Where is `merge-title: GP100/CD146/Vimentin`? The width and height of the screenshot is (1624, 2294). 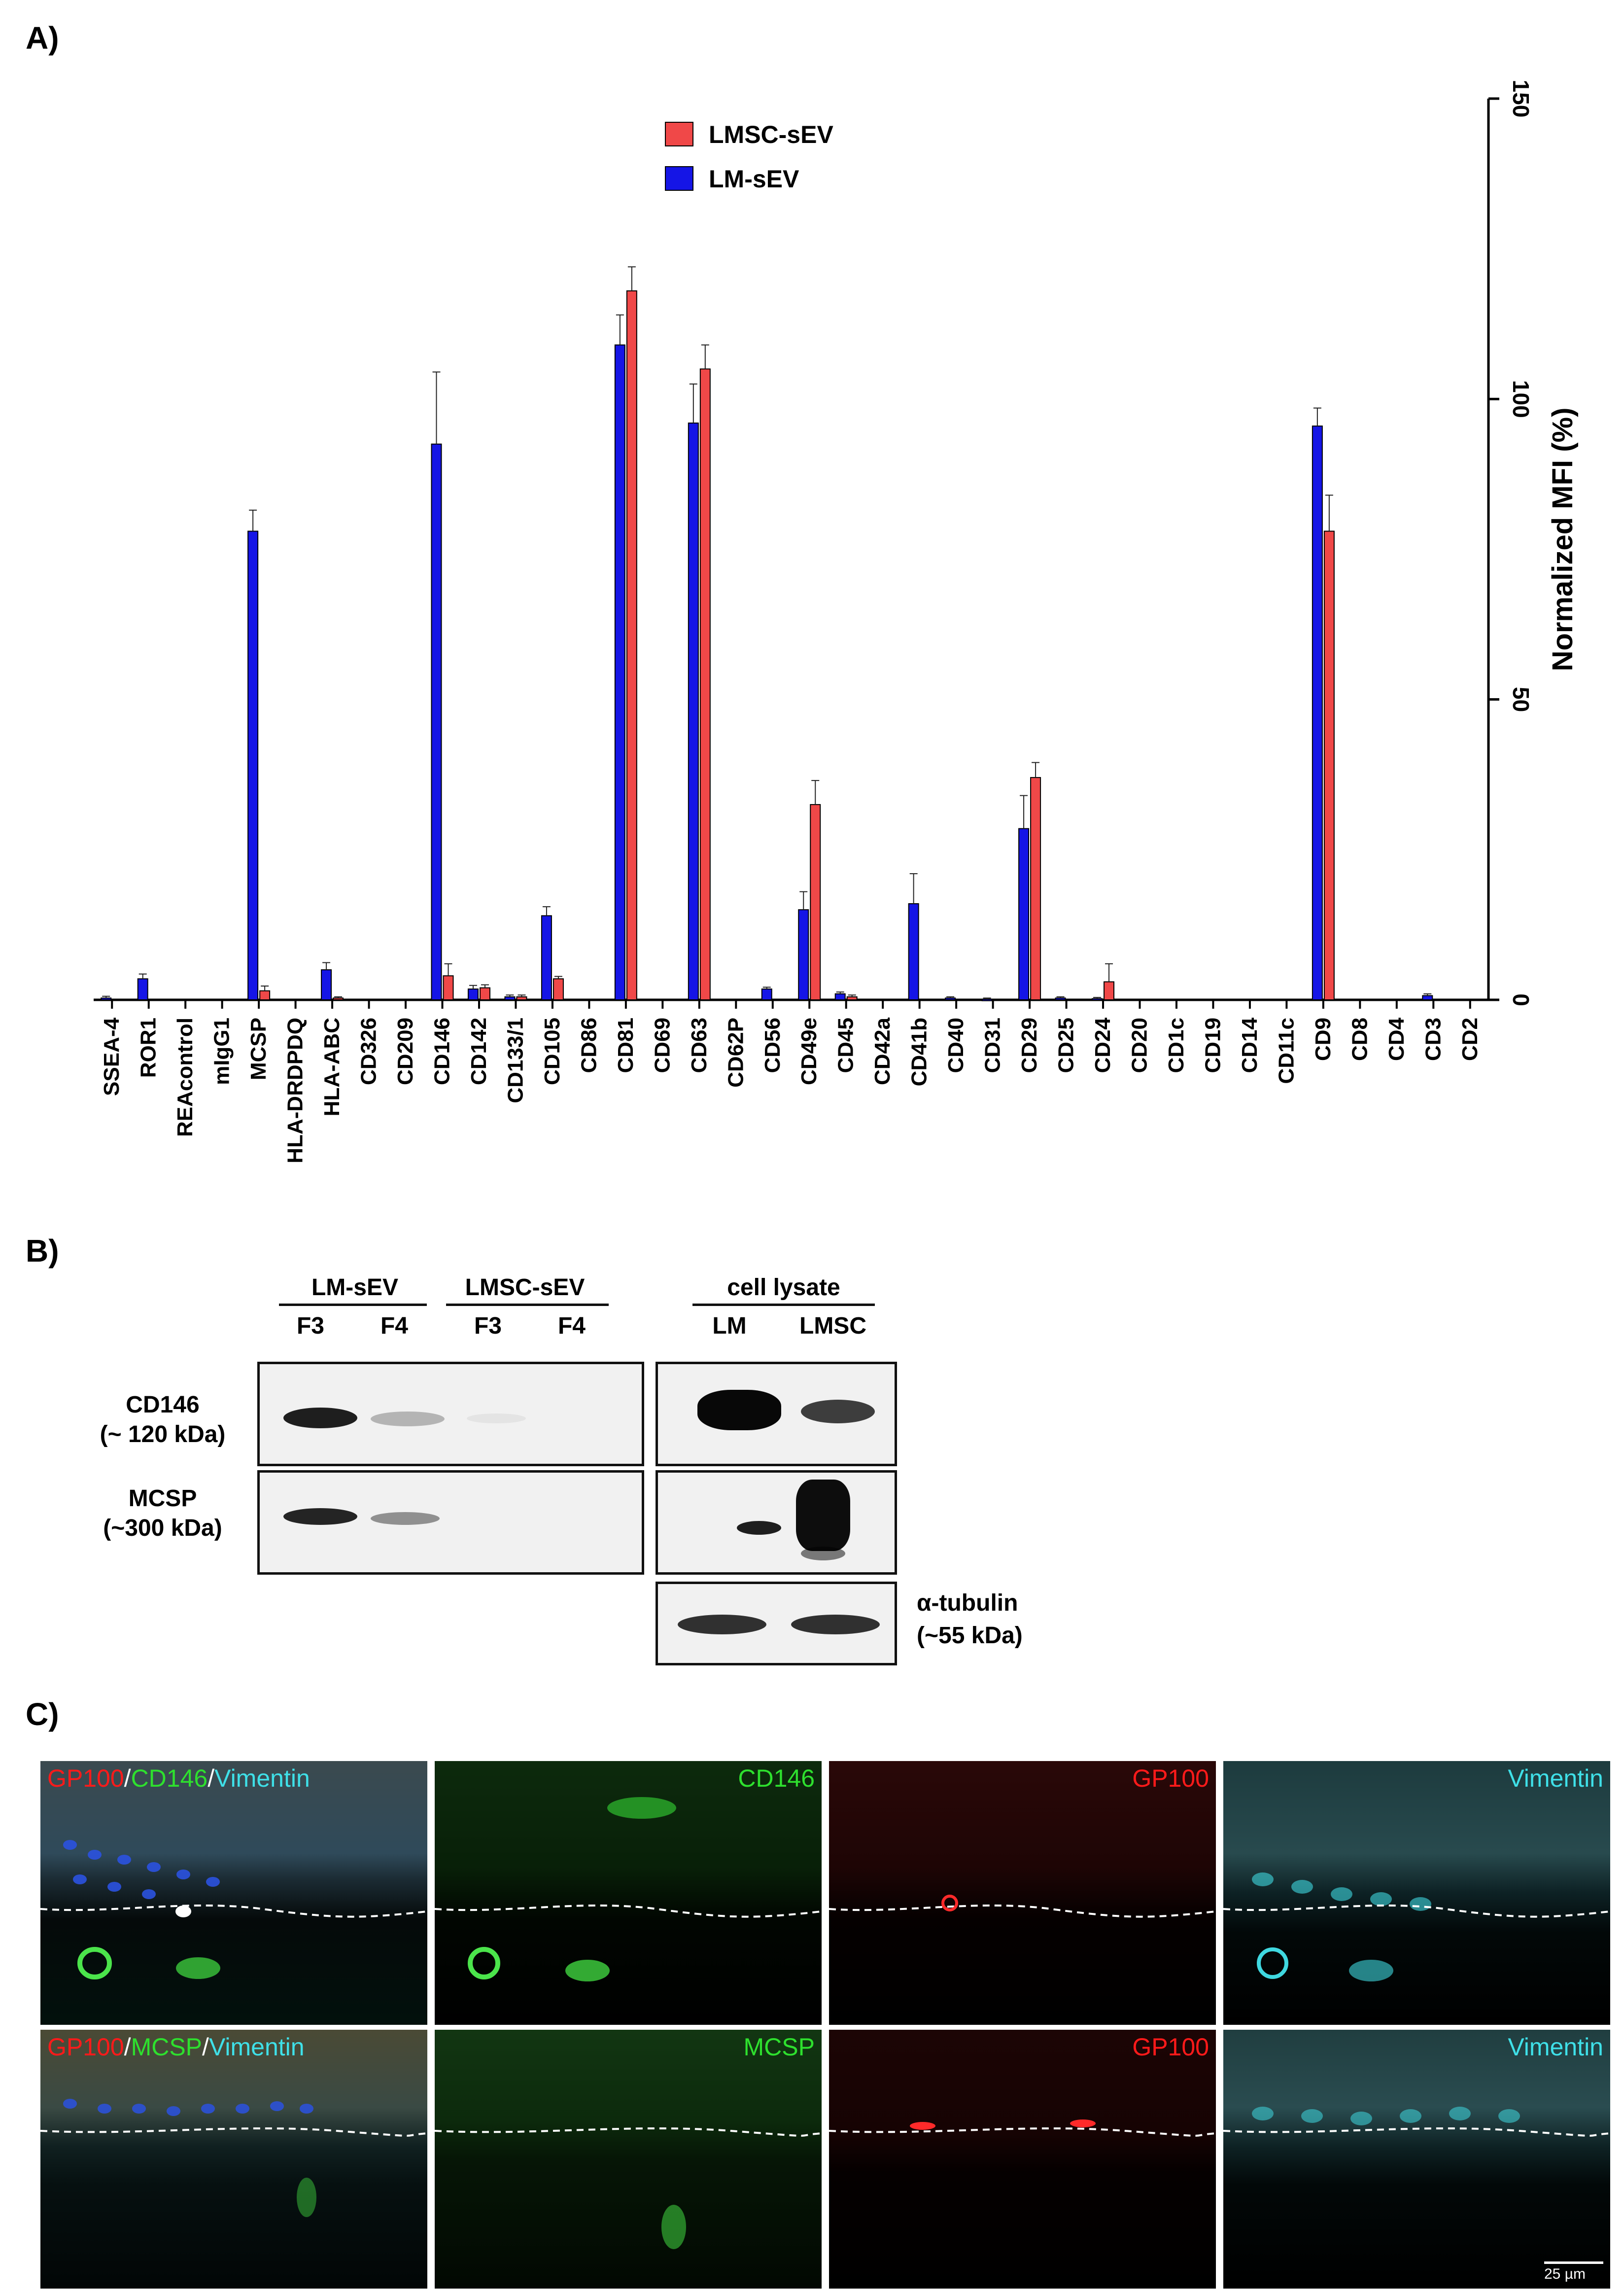 merge-title: GP100/CD146/Vimentin is located at coordinates (179, 1778).